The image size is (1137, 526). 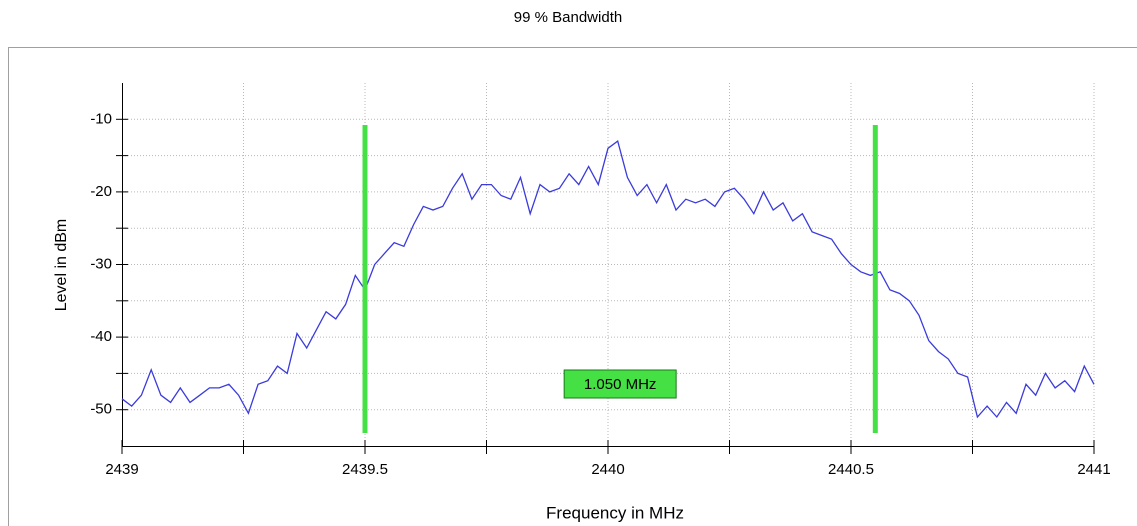 I want to click on x-tick-label: 2439, so click(x=121, y=469).